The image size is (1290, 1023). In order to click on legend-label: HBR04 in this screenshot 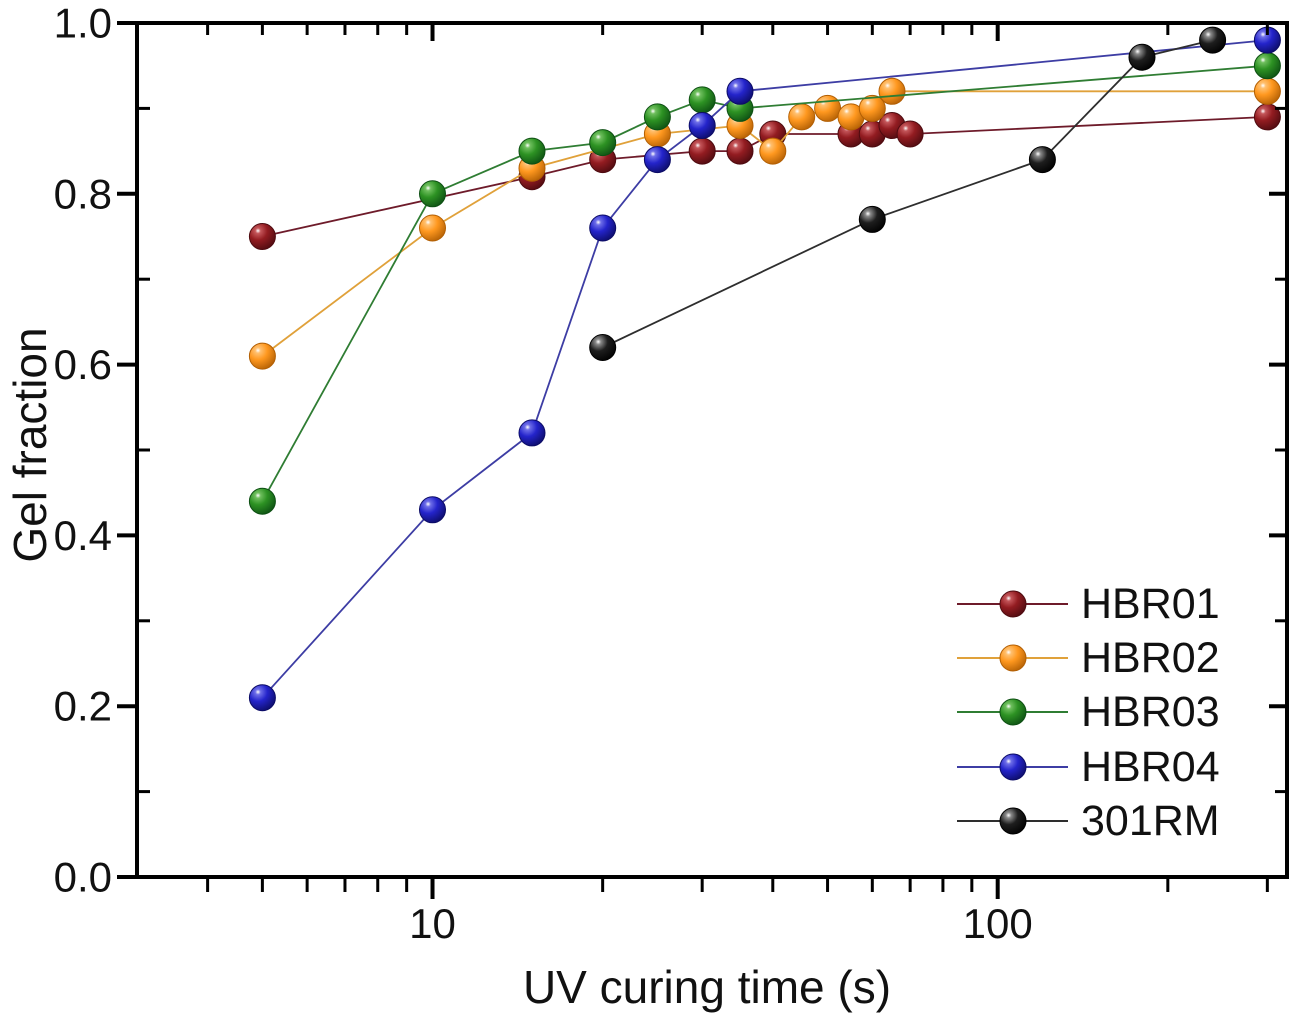, I will do `click(1150, 767)`.